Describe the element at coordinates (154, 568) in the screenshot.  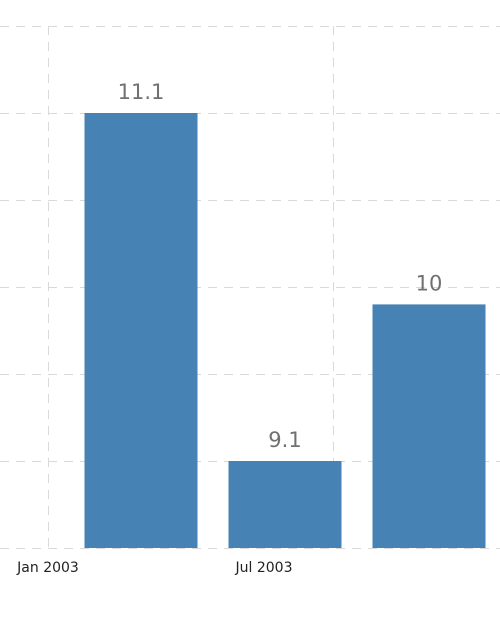
I see `x-axis: Jan 2003 Jul 2003` at that location.